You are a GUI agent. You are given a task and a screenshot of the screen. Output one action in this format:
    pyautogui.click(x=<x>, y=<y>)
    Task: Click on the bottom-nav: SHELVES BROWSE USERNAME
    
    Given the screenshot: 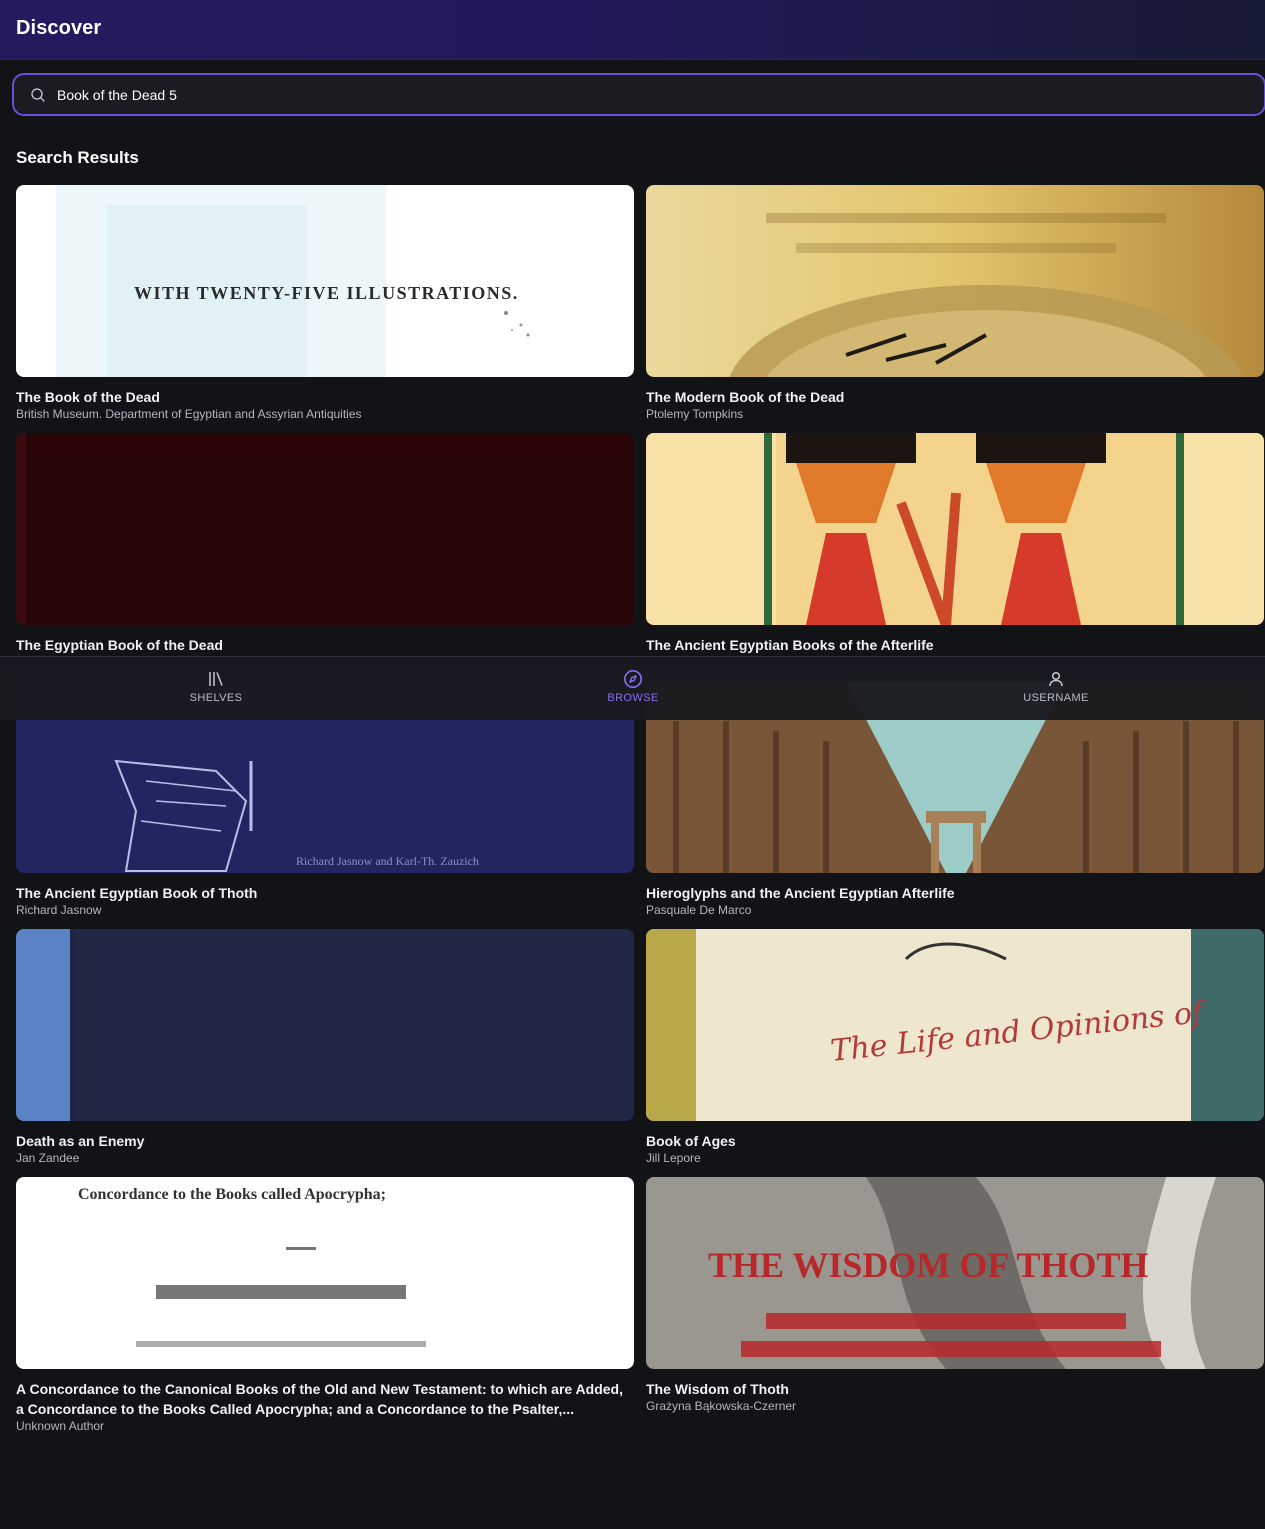 What is the action you would take?
    pyautogui.click(x=632, y=688)
    